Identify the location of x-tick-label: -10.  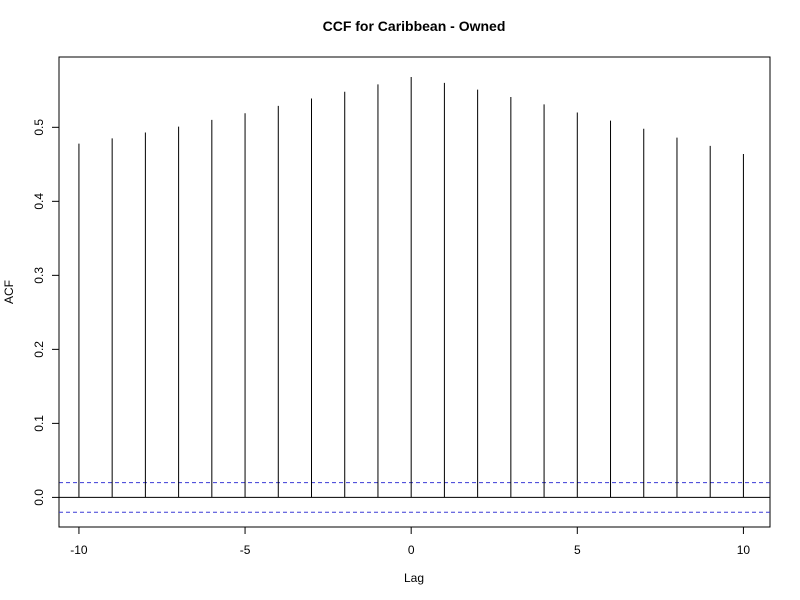
(79, 550).